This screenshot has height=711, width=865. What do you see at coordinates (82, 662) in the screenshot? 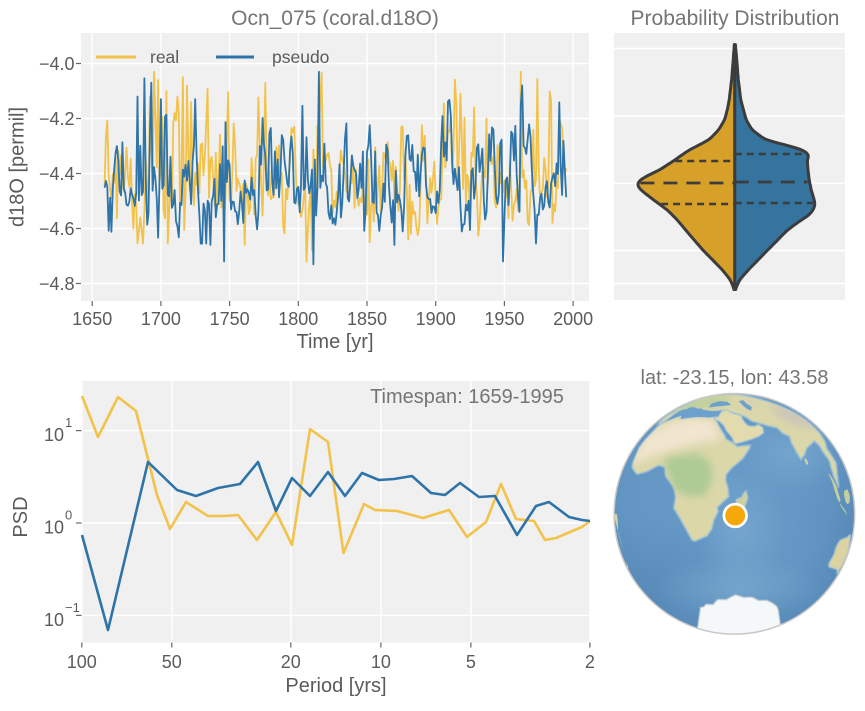
I see `svg-text: 100` at bounding box center [82, 662].